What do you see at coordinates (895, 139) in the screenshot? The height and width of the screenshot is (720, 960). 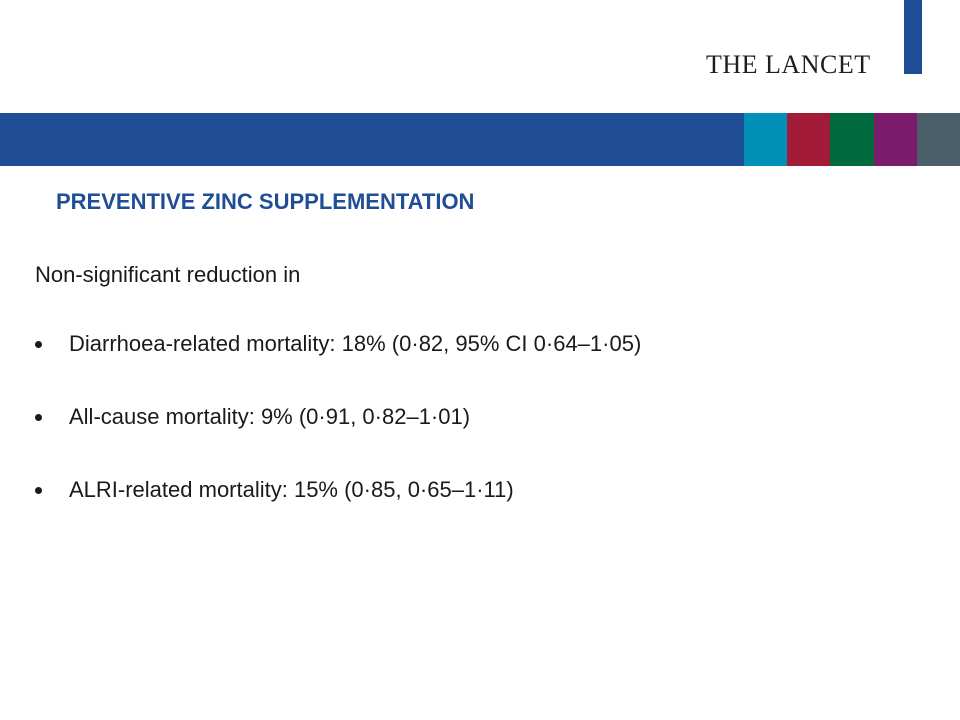 I see `band-swatch-purple` at bounding box center [895, 139].